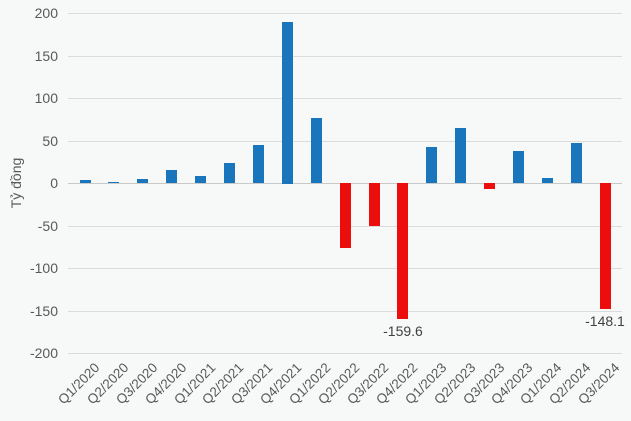  I want to click on bar-Q2-2023, so click(460, 155).